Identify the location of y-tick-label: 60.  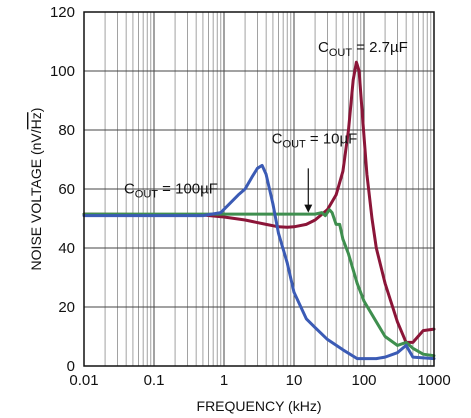
(66, 189).